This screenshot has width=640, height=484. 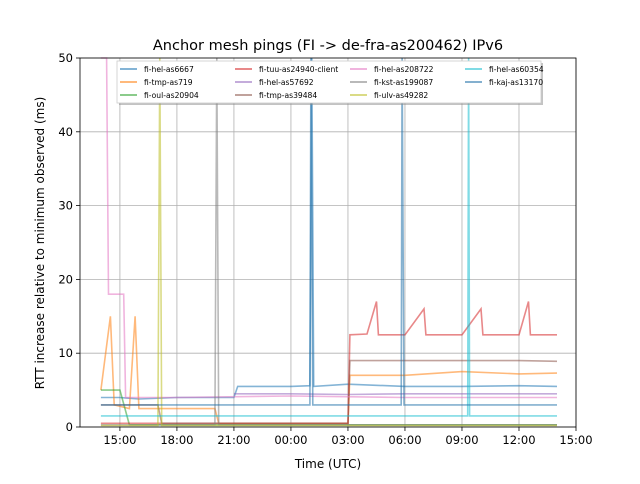 I want to click on legend-label: fi-hel-as60354, so click(x=516, y=69).